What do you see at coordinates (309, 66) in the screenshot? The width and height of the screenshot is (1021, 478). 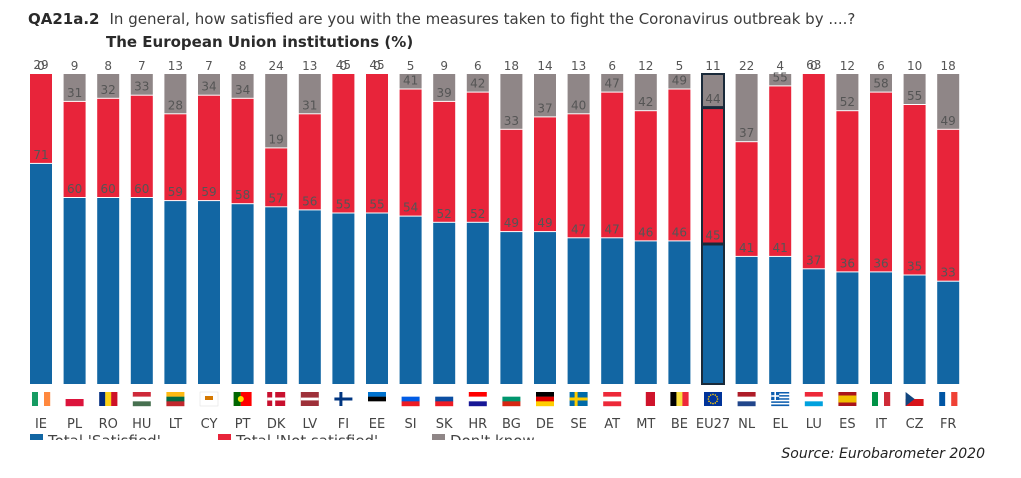 I see `label-dont-know-LV: 13` at bounding box center [309, 66].